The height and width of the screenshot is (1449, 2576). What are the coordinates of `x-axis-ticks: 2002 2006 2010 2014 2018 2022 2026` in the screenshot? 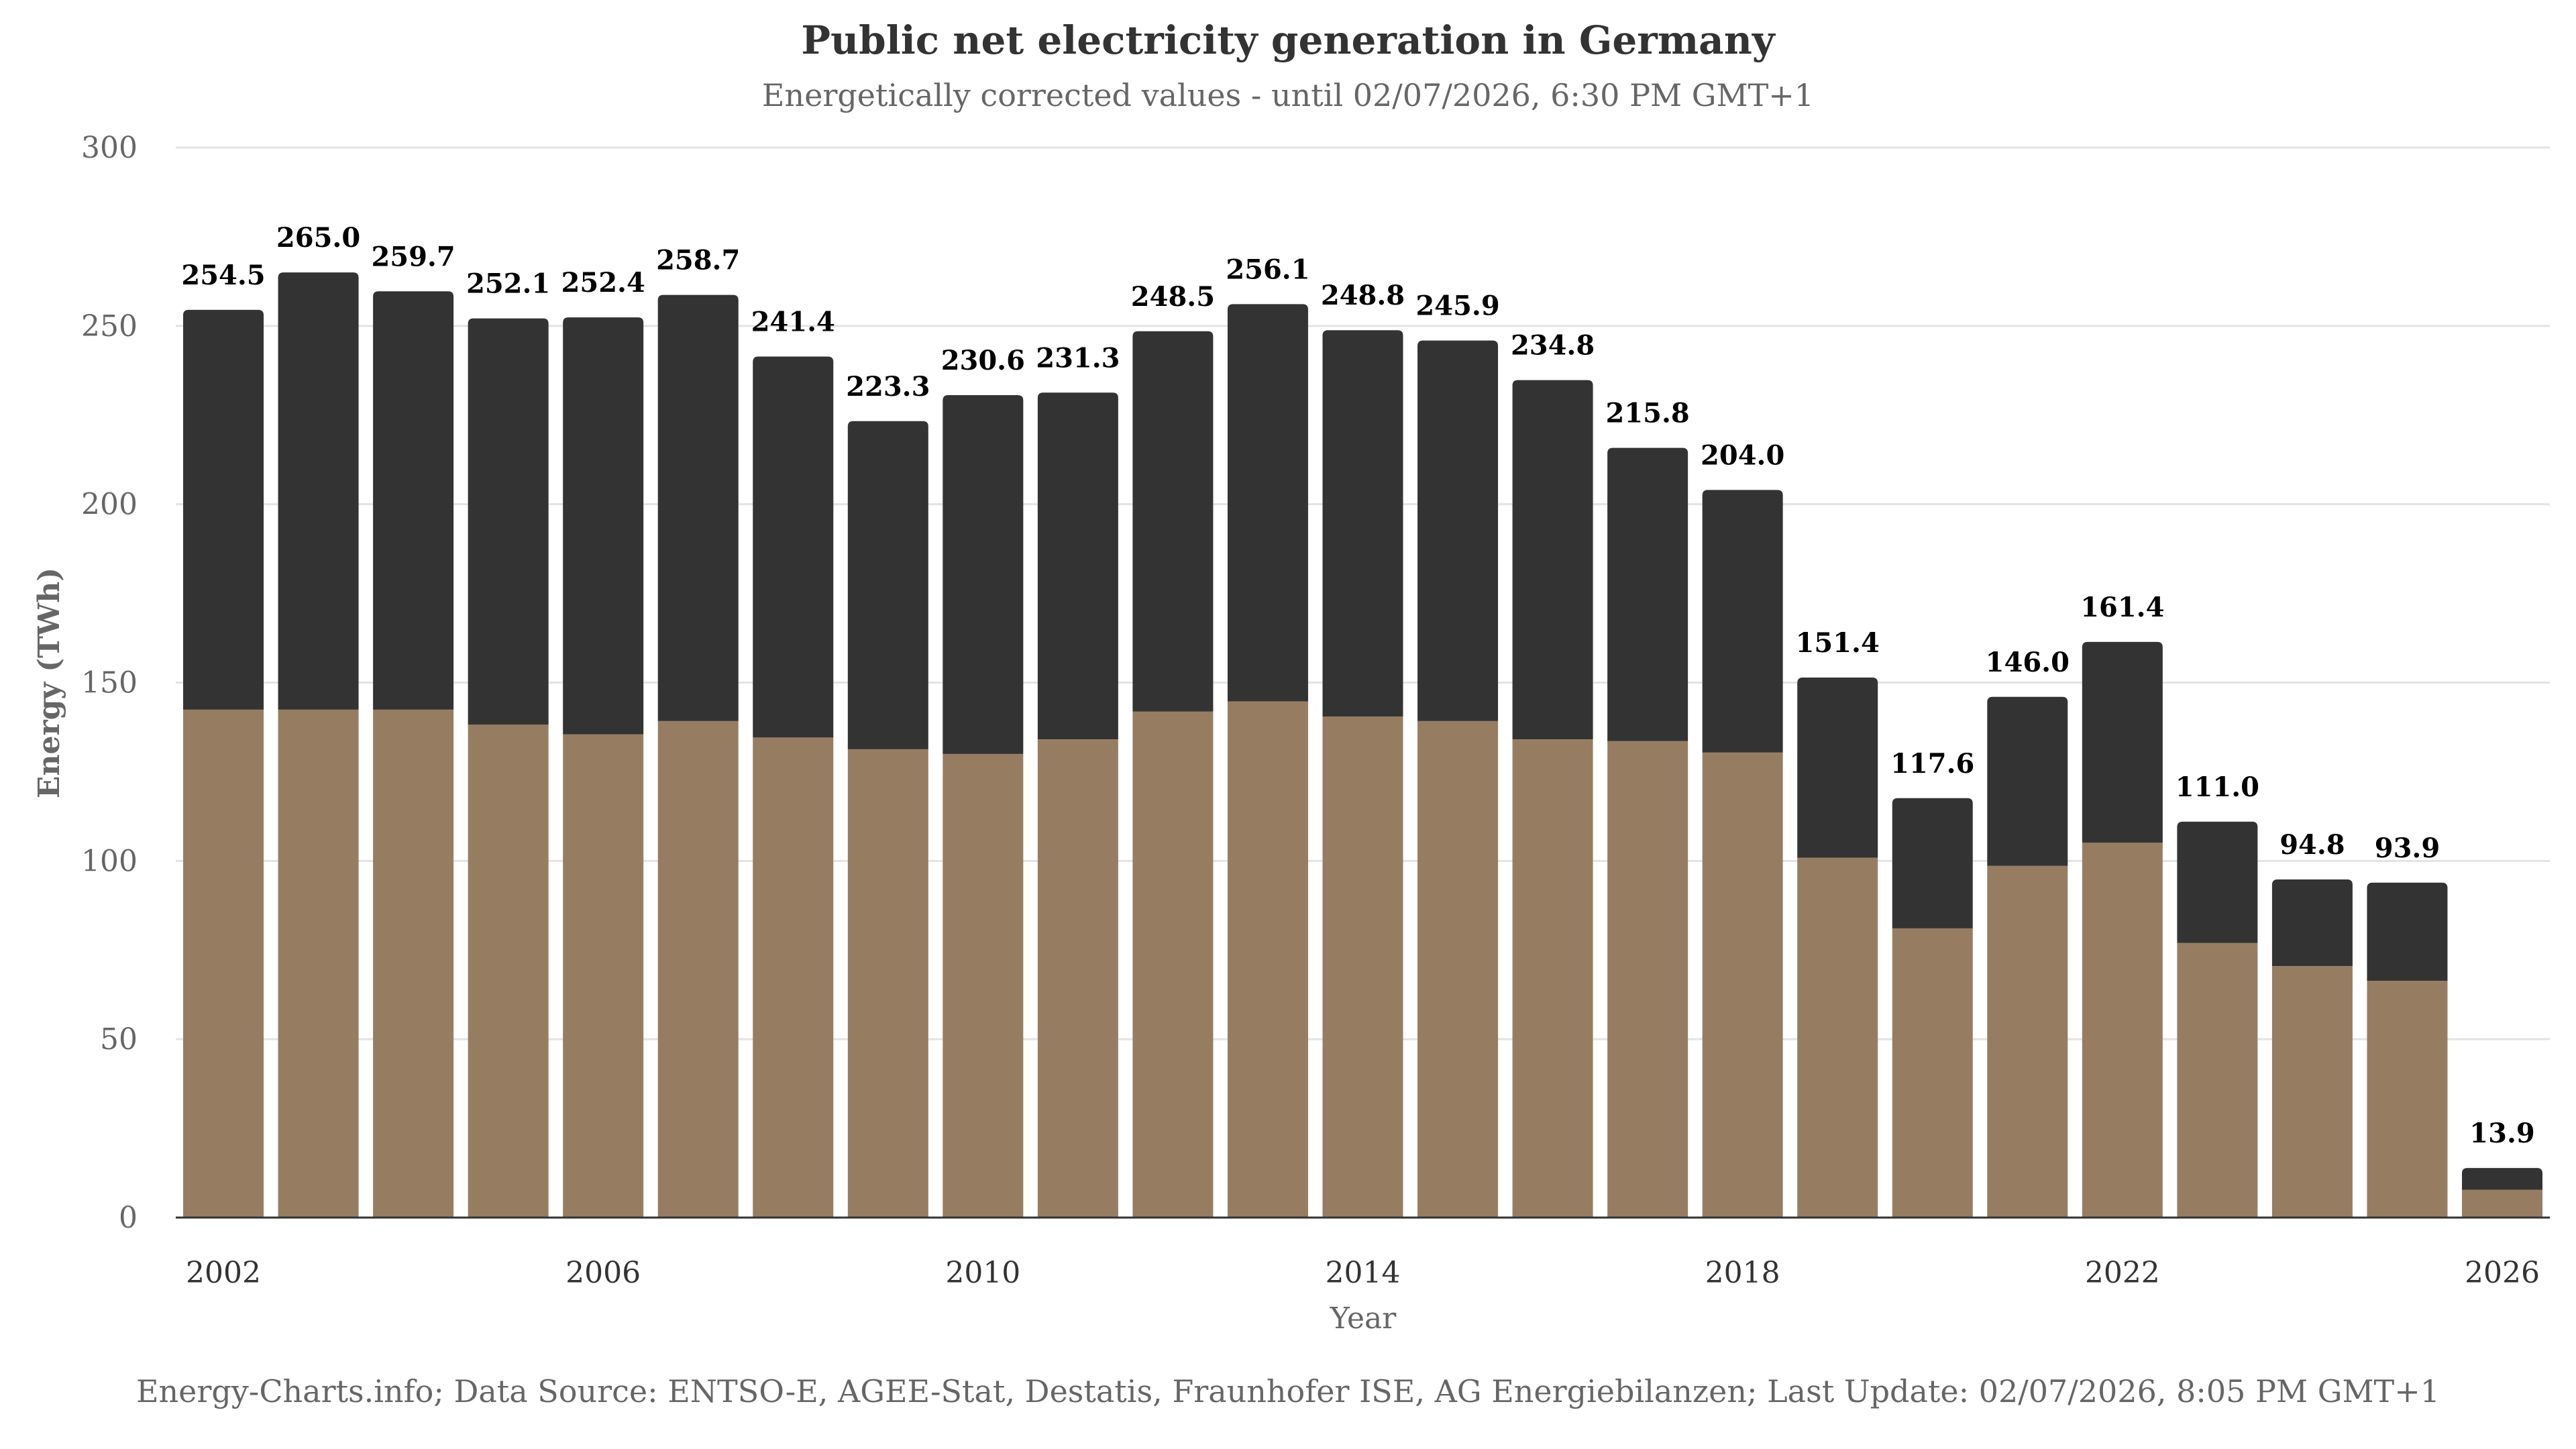 It's located at (1363, 1273).